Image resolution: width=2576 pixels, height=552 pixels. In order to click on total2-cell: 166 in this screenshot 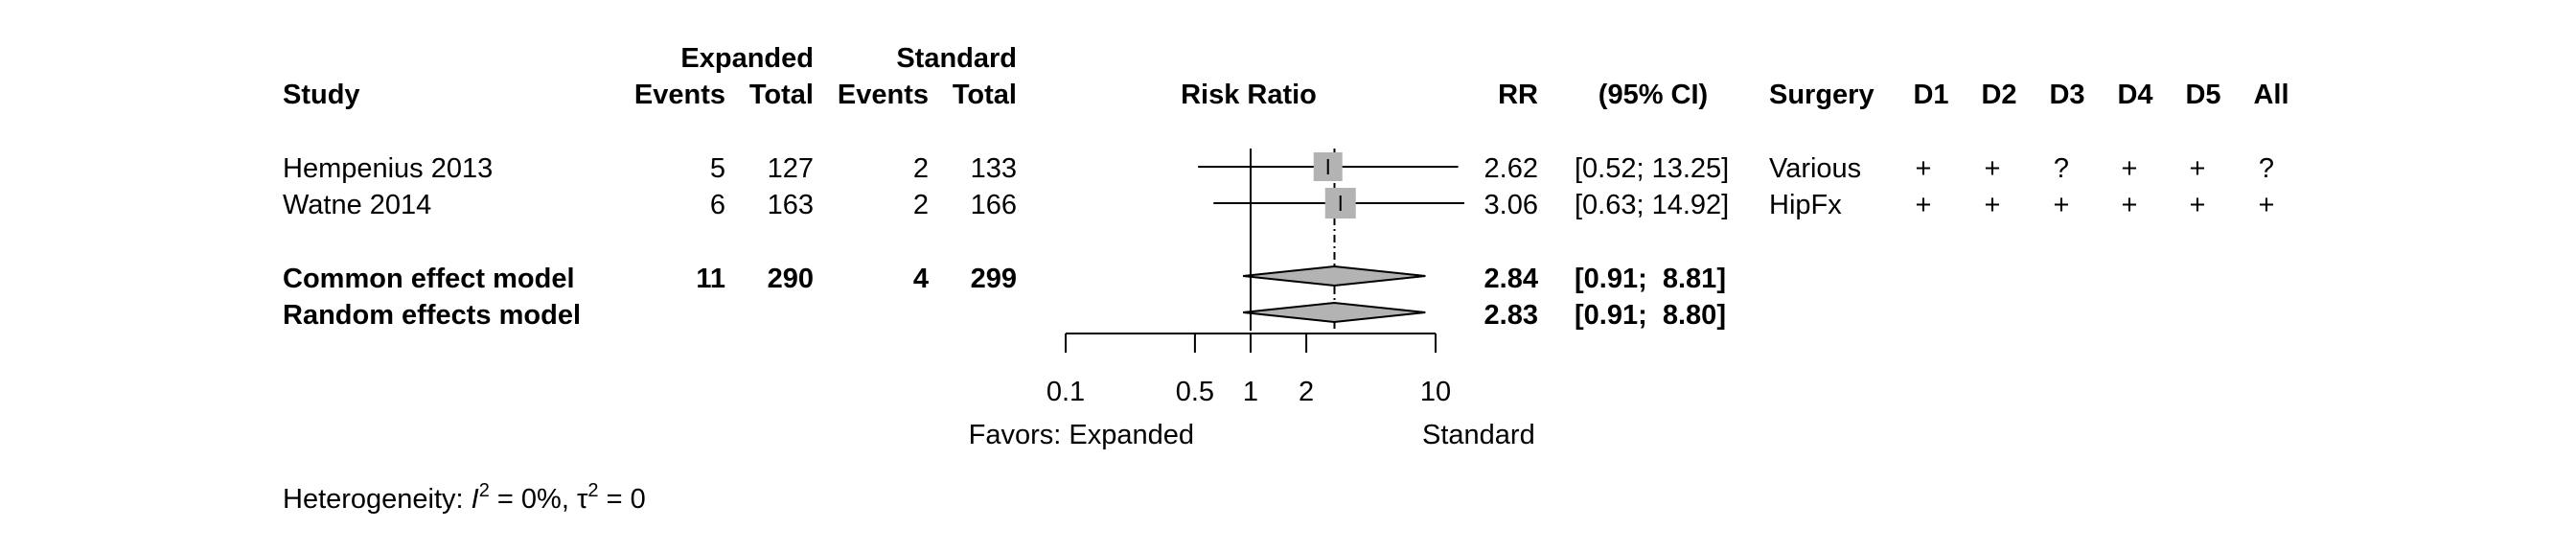, I will do `click(994, 205)`.